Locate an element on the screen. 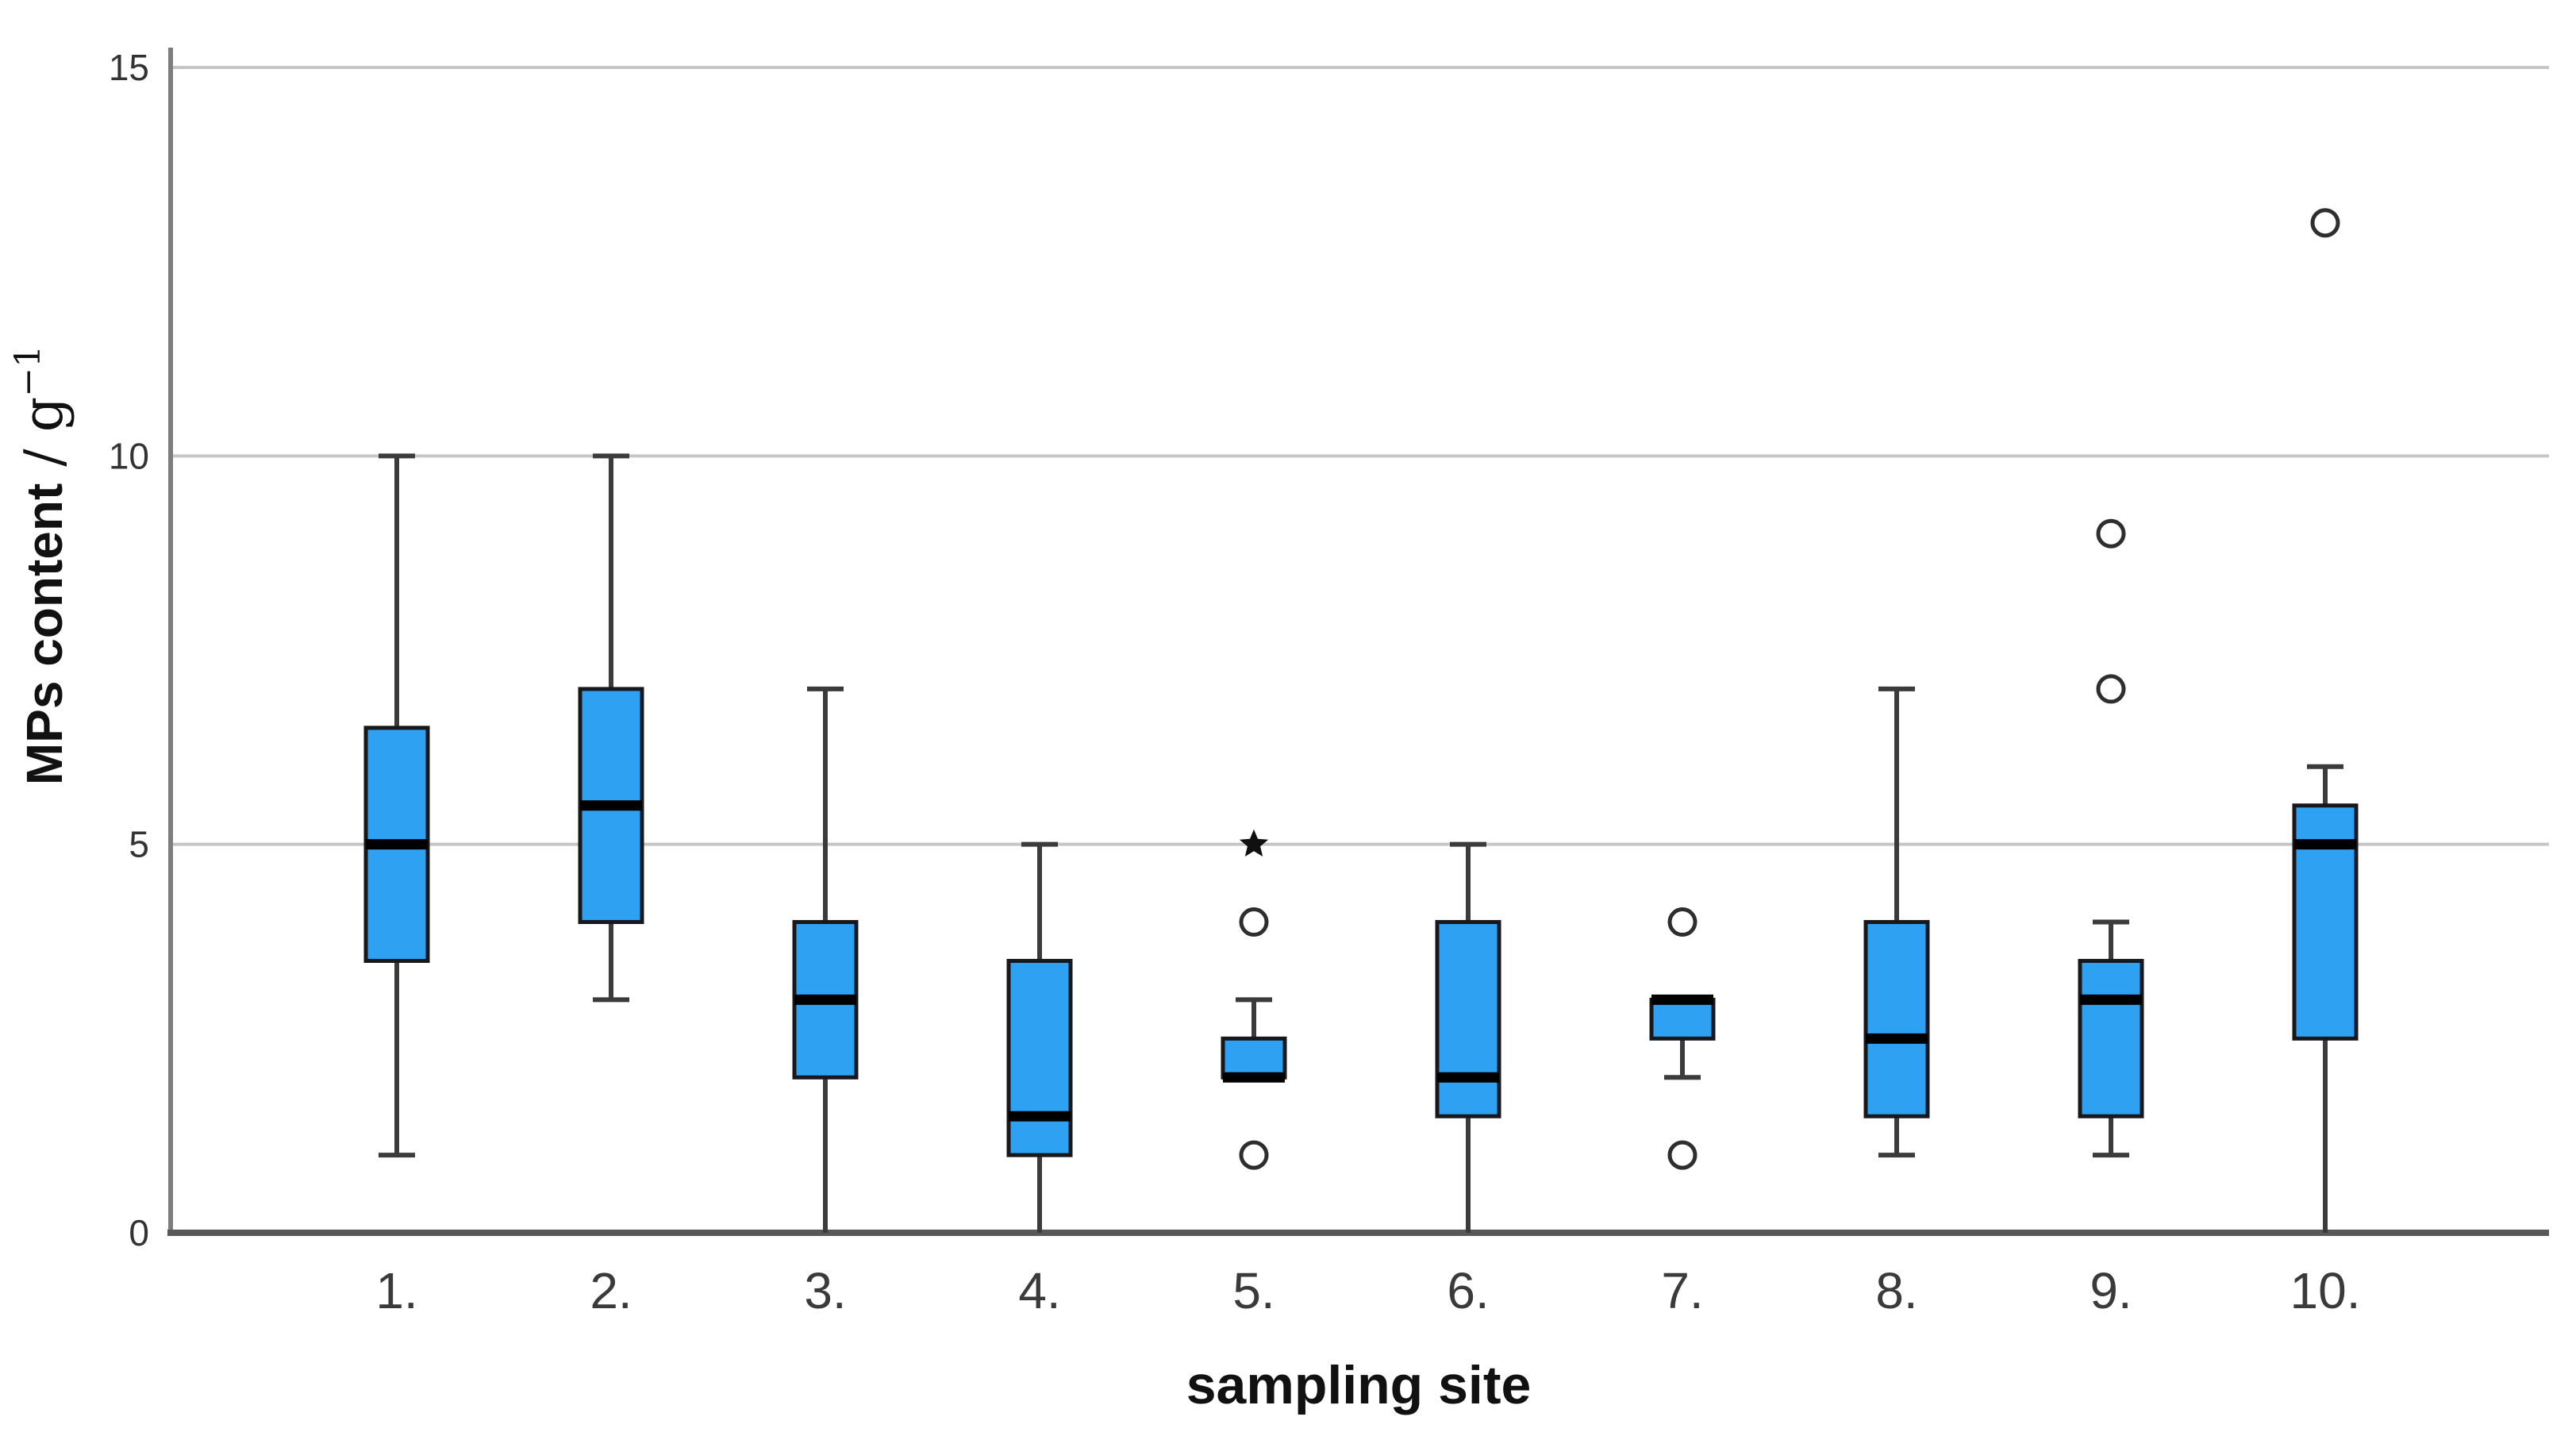 This screenshot has width=2576, height=1436. y-tick-label-15: 15 is located at coordinates (129, 68).